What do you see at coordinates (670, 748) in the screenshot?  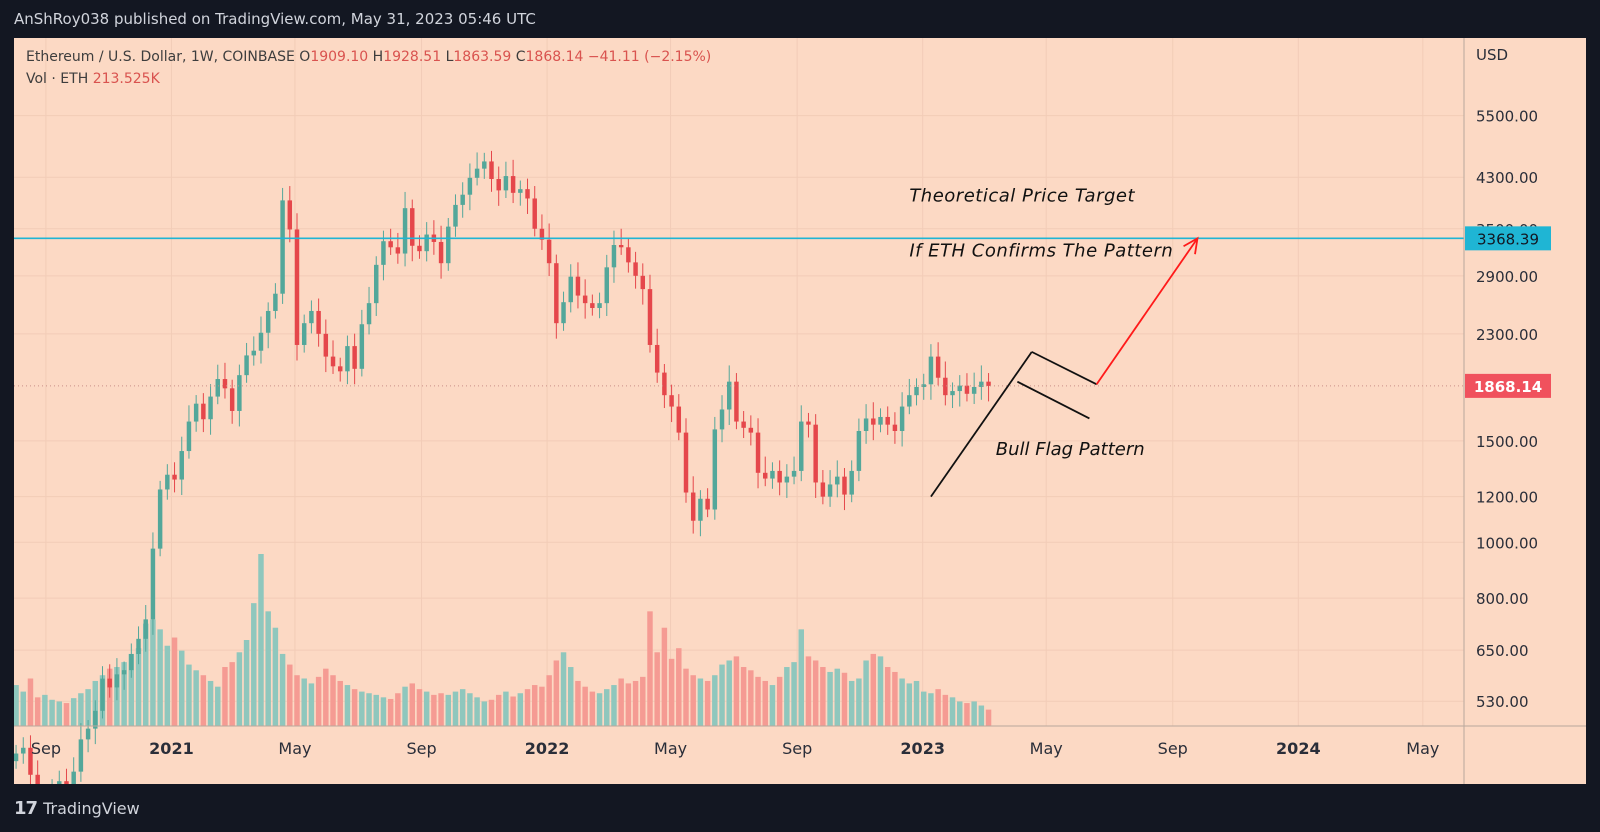 I see `time-tick-label: May` at bounding box center [670, 748].